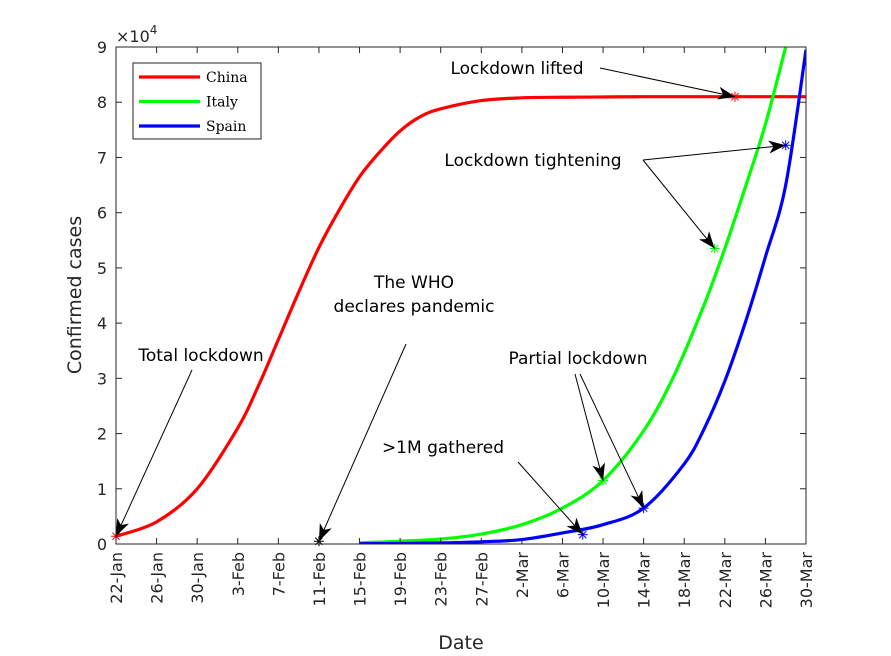 The height and width of the screenshot is (656, 891). I want to click on x-tick-label: 2-Mar, so click(522, 575).